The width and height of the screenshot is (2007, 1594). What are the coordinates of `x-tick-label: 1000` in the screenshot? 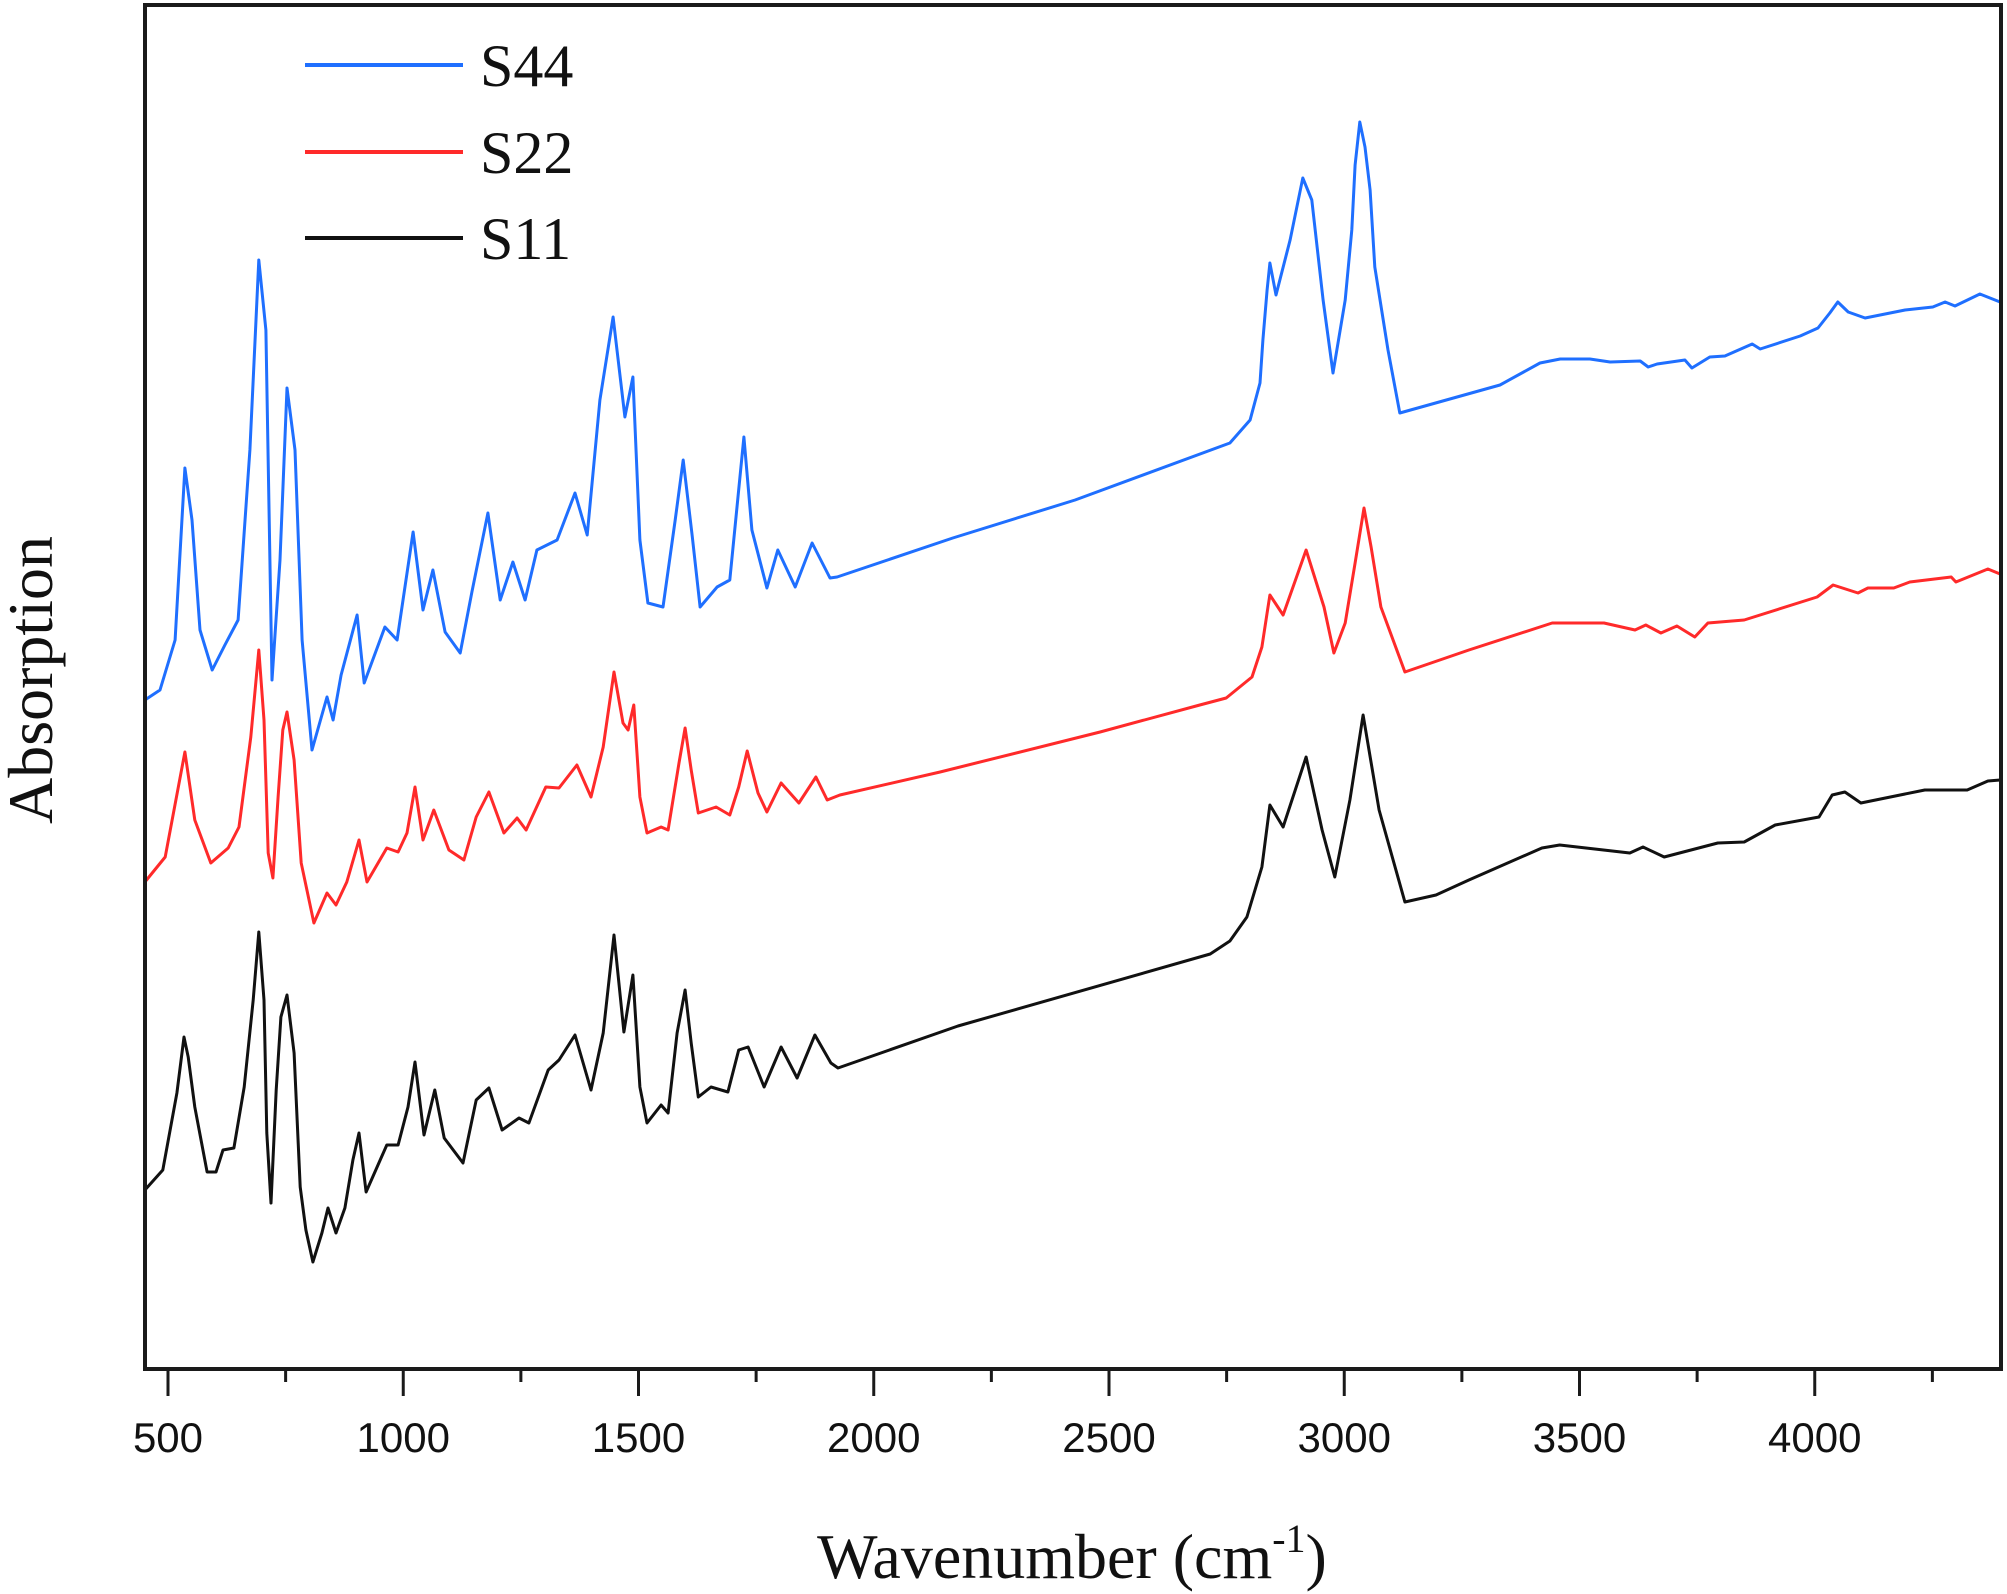 It's located at (403, 1437).